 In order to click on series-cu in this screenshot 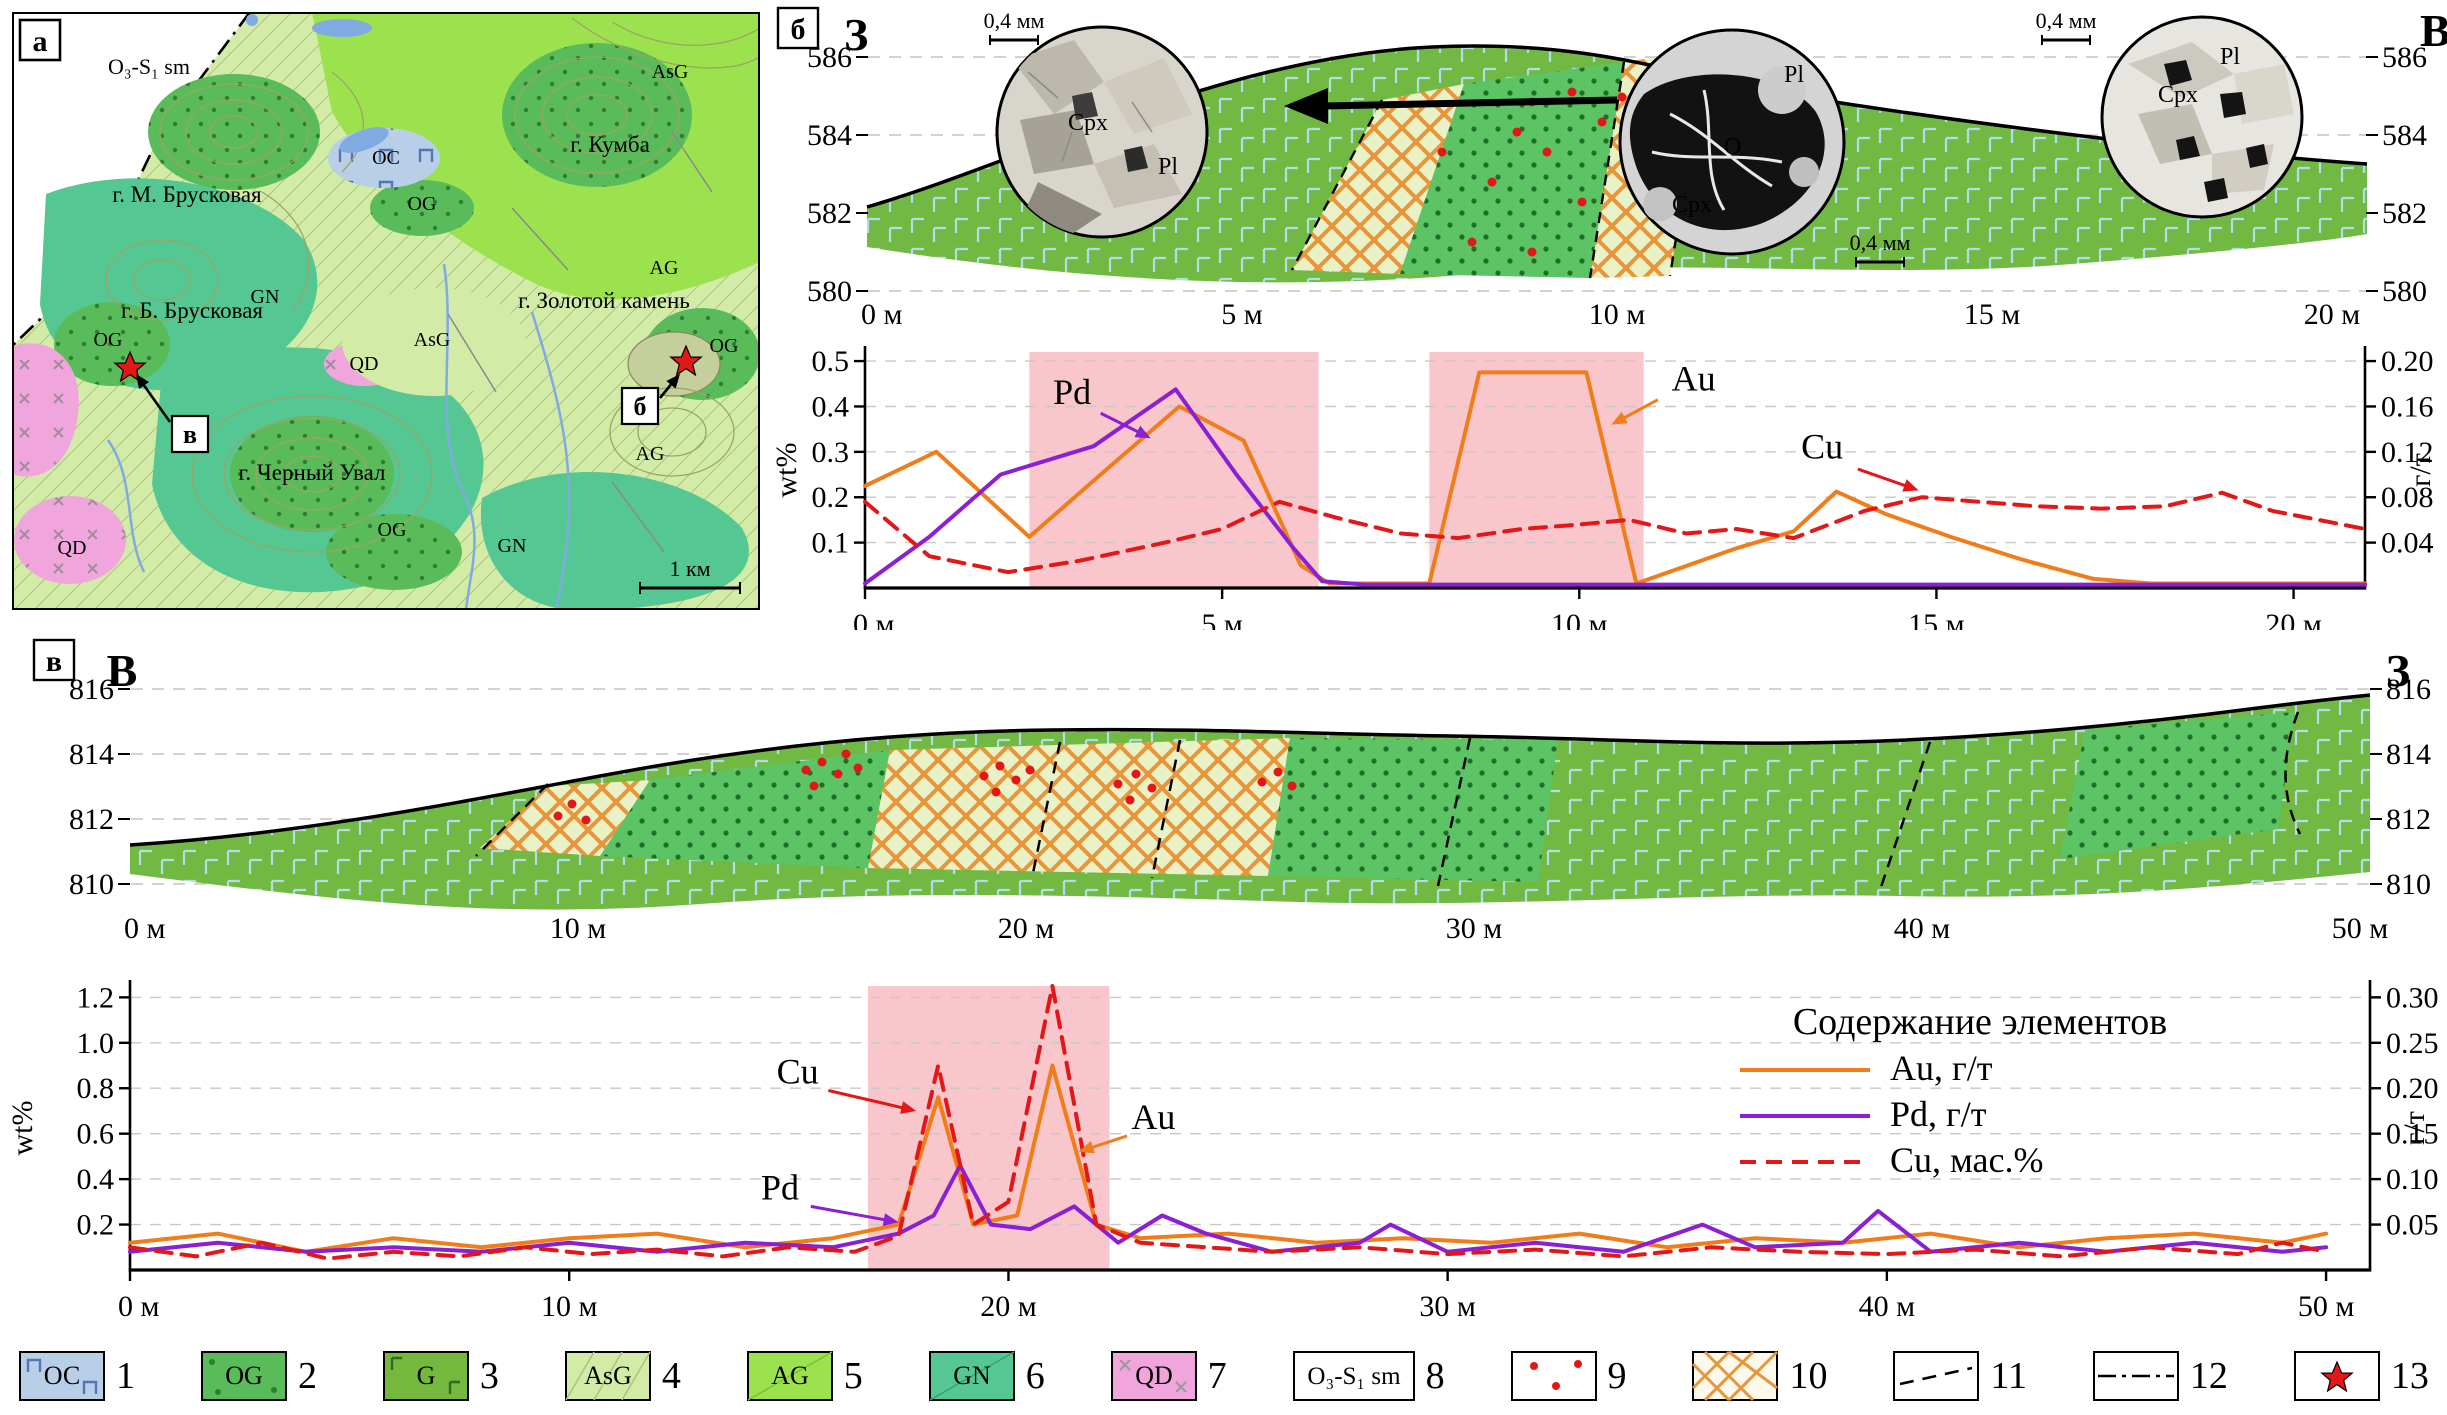, I will do `click(1615, 532)`.